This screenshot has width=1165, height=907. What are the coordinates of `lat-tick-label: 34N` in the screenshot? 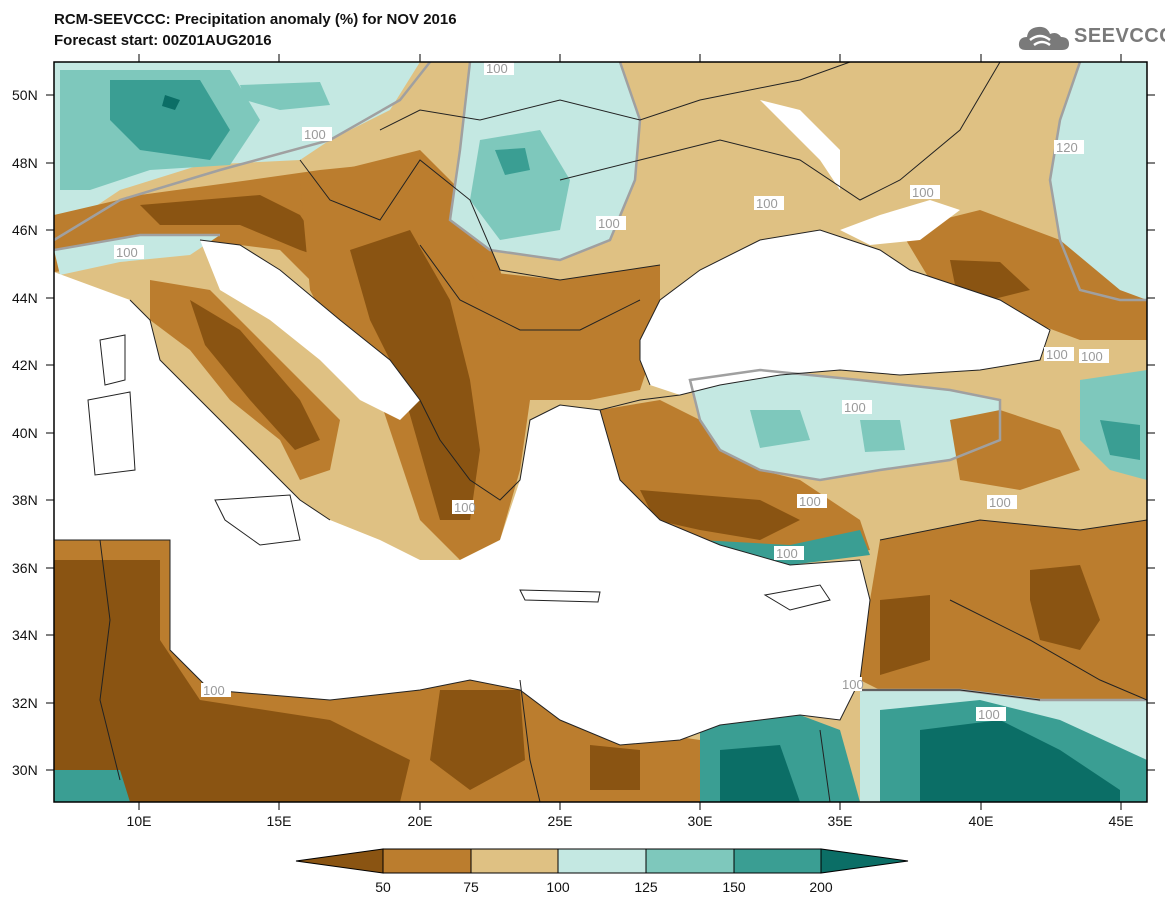 It's located at (25, 635).